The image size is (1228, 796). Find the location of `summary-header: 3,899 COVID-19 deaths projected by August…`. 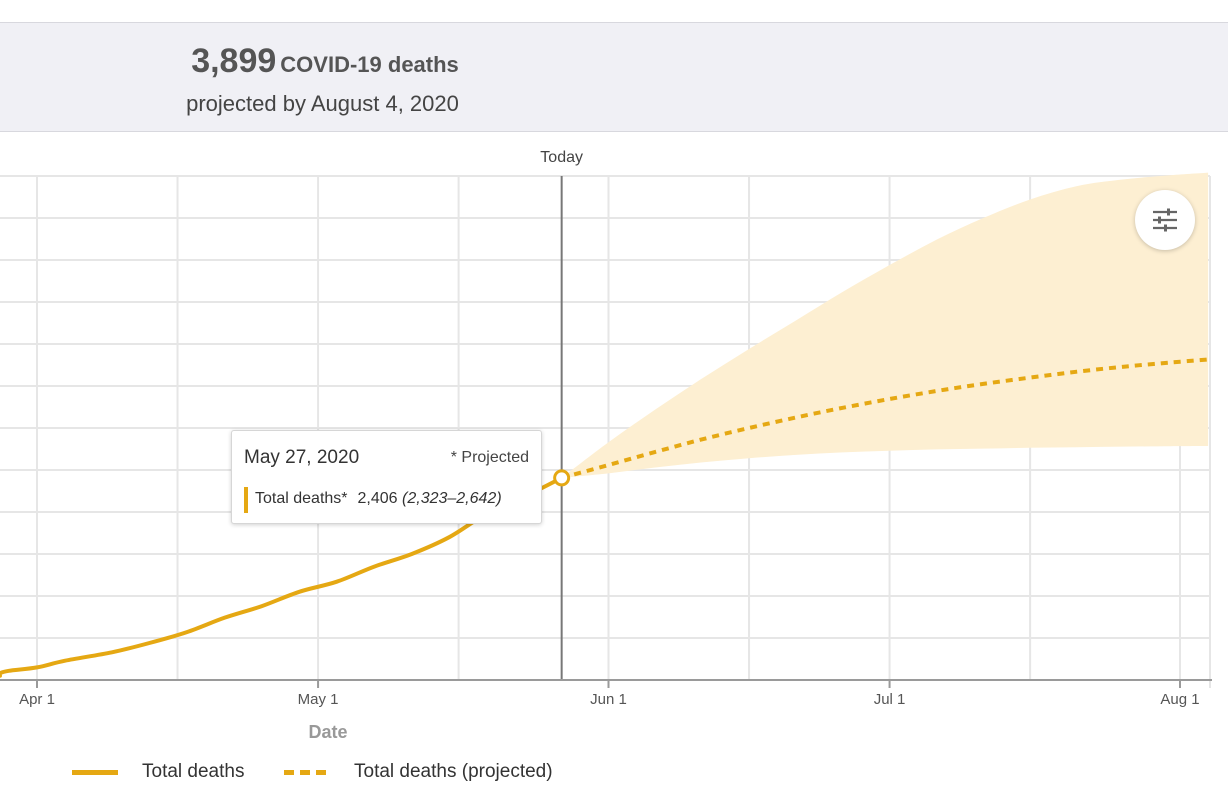

summary-header: 3,899 COVID-19 deaths projected by August… is located at coordinates (614, 77).